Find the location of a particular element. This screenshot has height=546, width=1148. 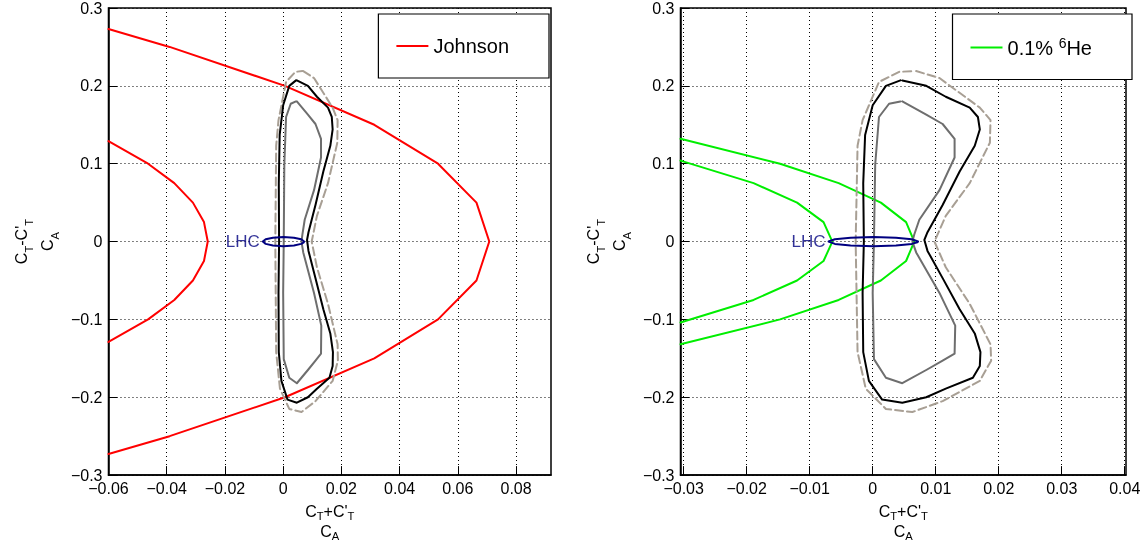

x-tick-label: 0.06 is located at coordinates (458, 488).